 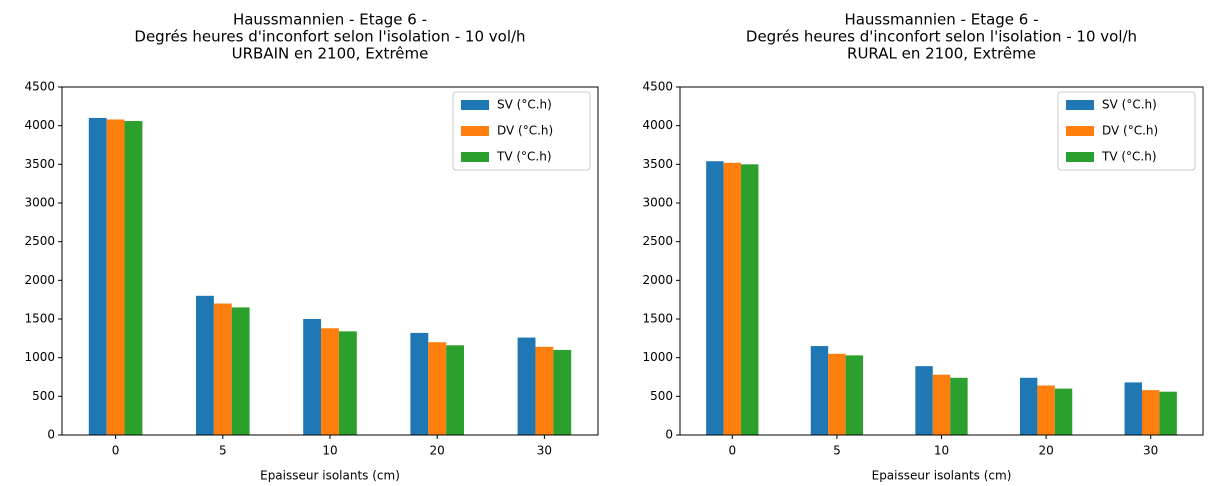 What do you see at coordinates (330, 54) in the screenshot?
I see `chart-title: URBAIN en 2100, Extrême` at bounding box center [330, 54].